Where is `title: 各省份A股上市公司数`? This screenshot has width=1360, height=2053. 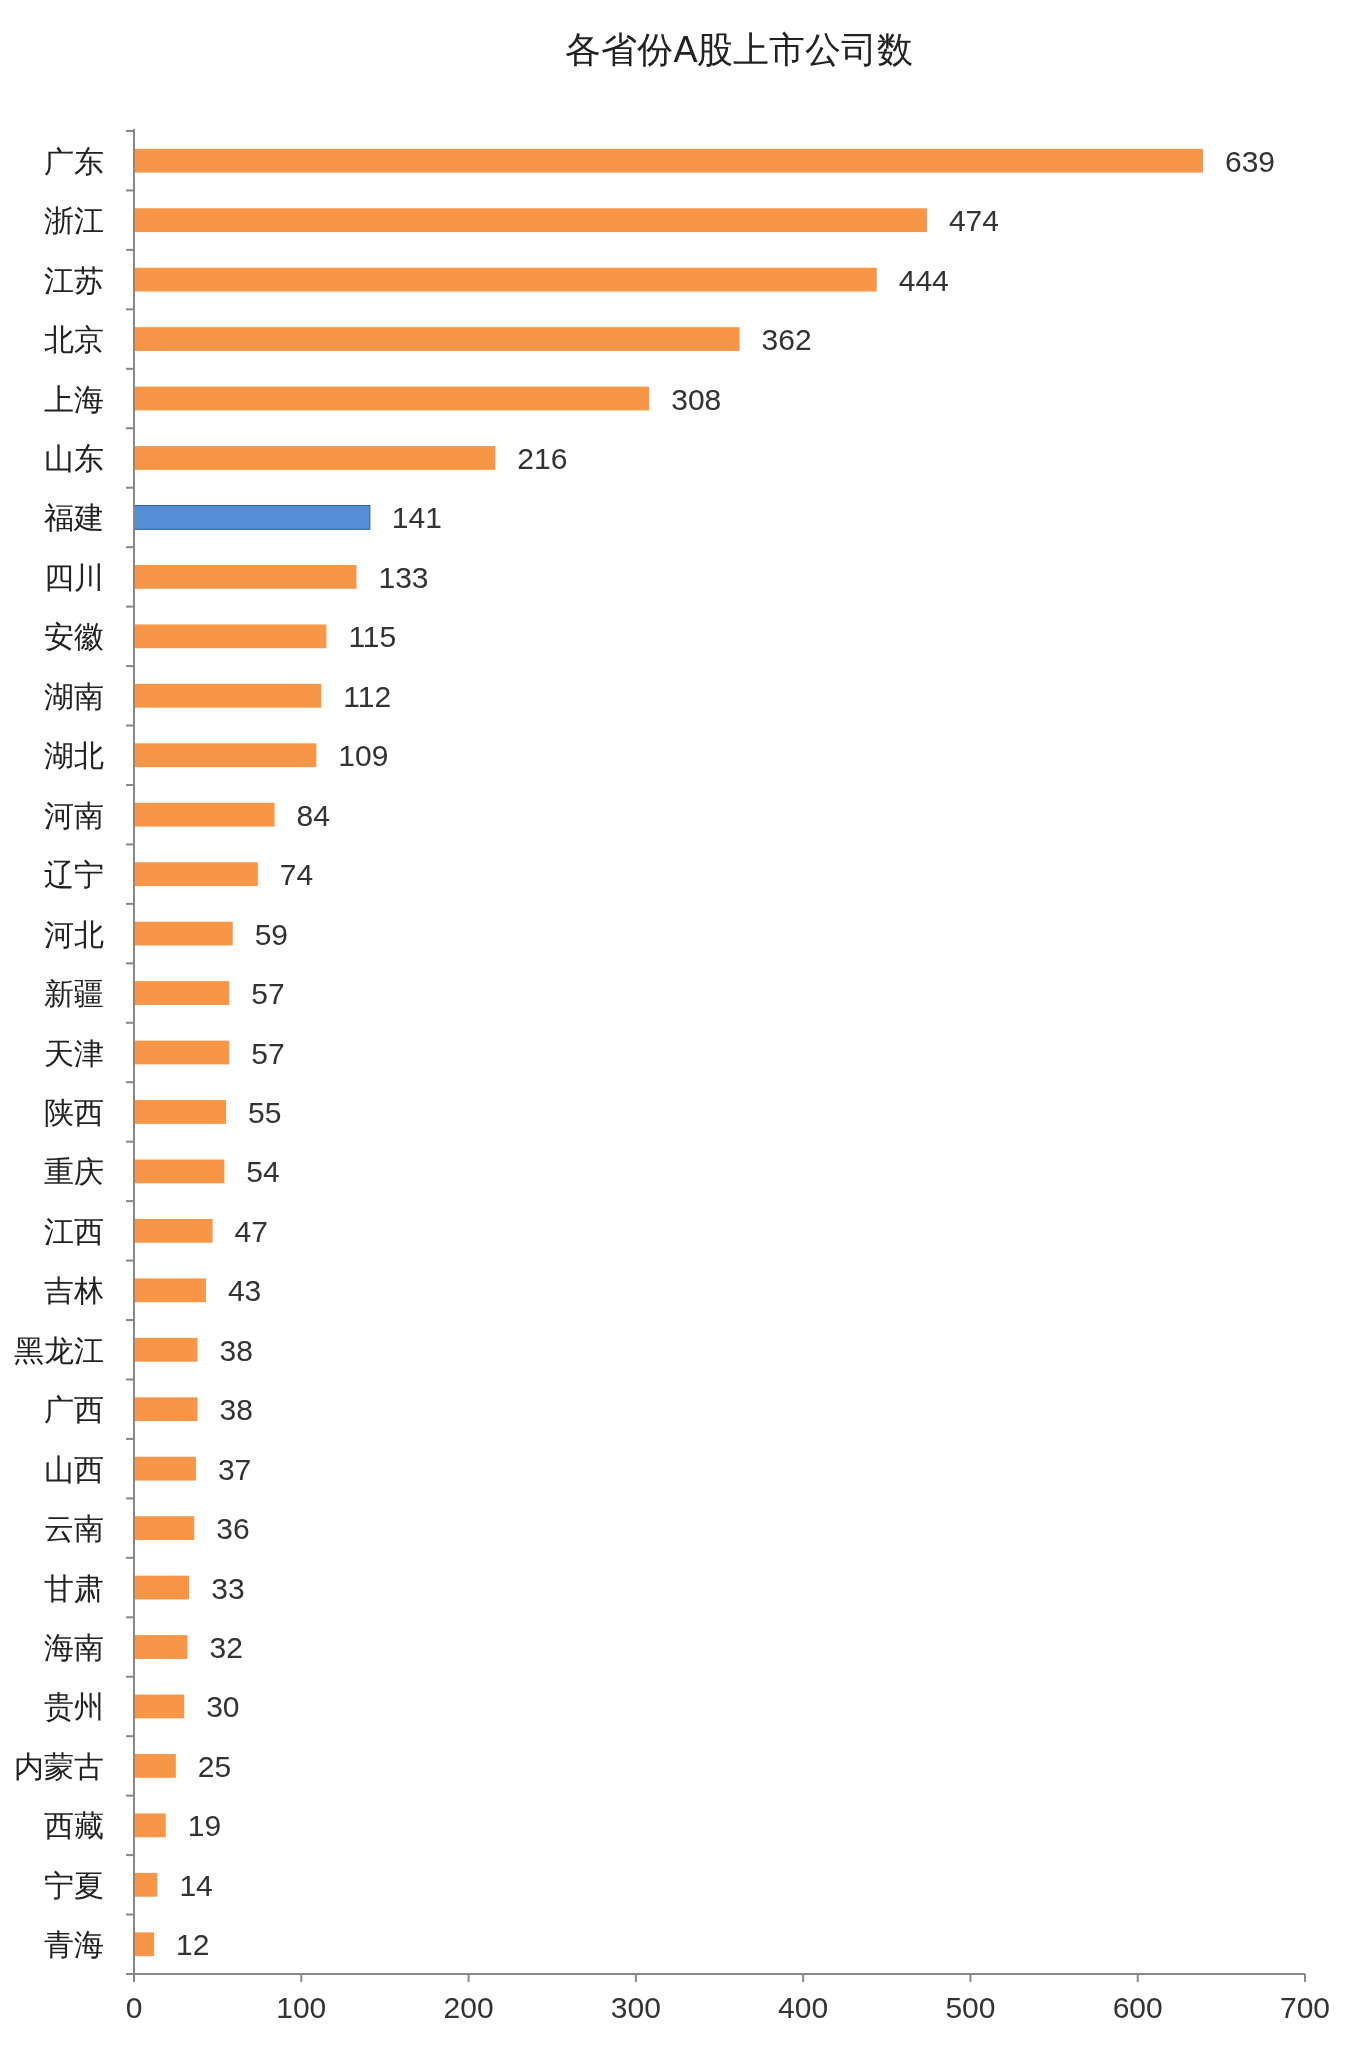
title: 各省份A股上市公司数 is located at coordinates (739, 49).